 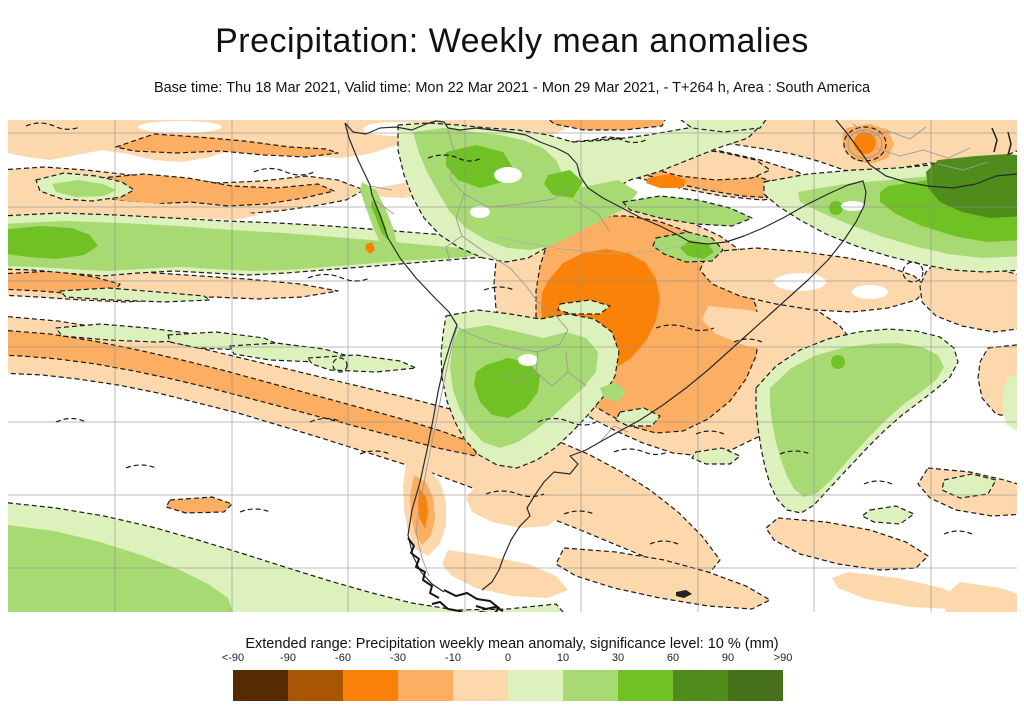 What do you see at coordinates (288, 658) in the screenshot?
I see `legend-tick-label: -90` at bounding box center [288, 658].